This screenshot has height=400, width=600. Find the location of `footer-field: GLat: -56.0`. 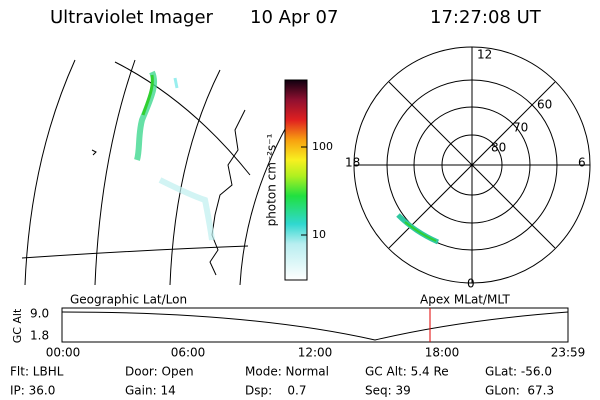

footer-field: GLat: -56.0 is located at coordinates (518, 372).